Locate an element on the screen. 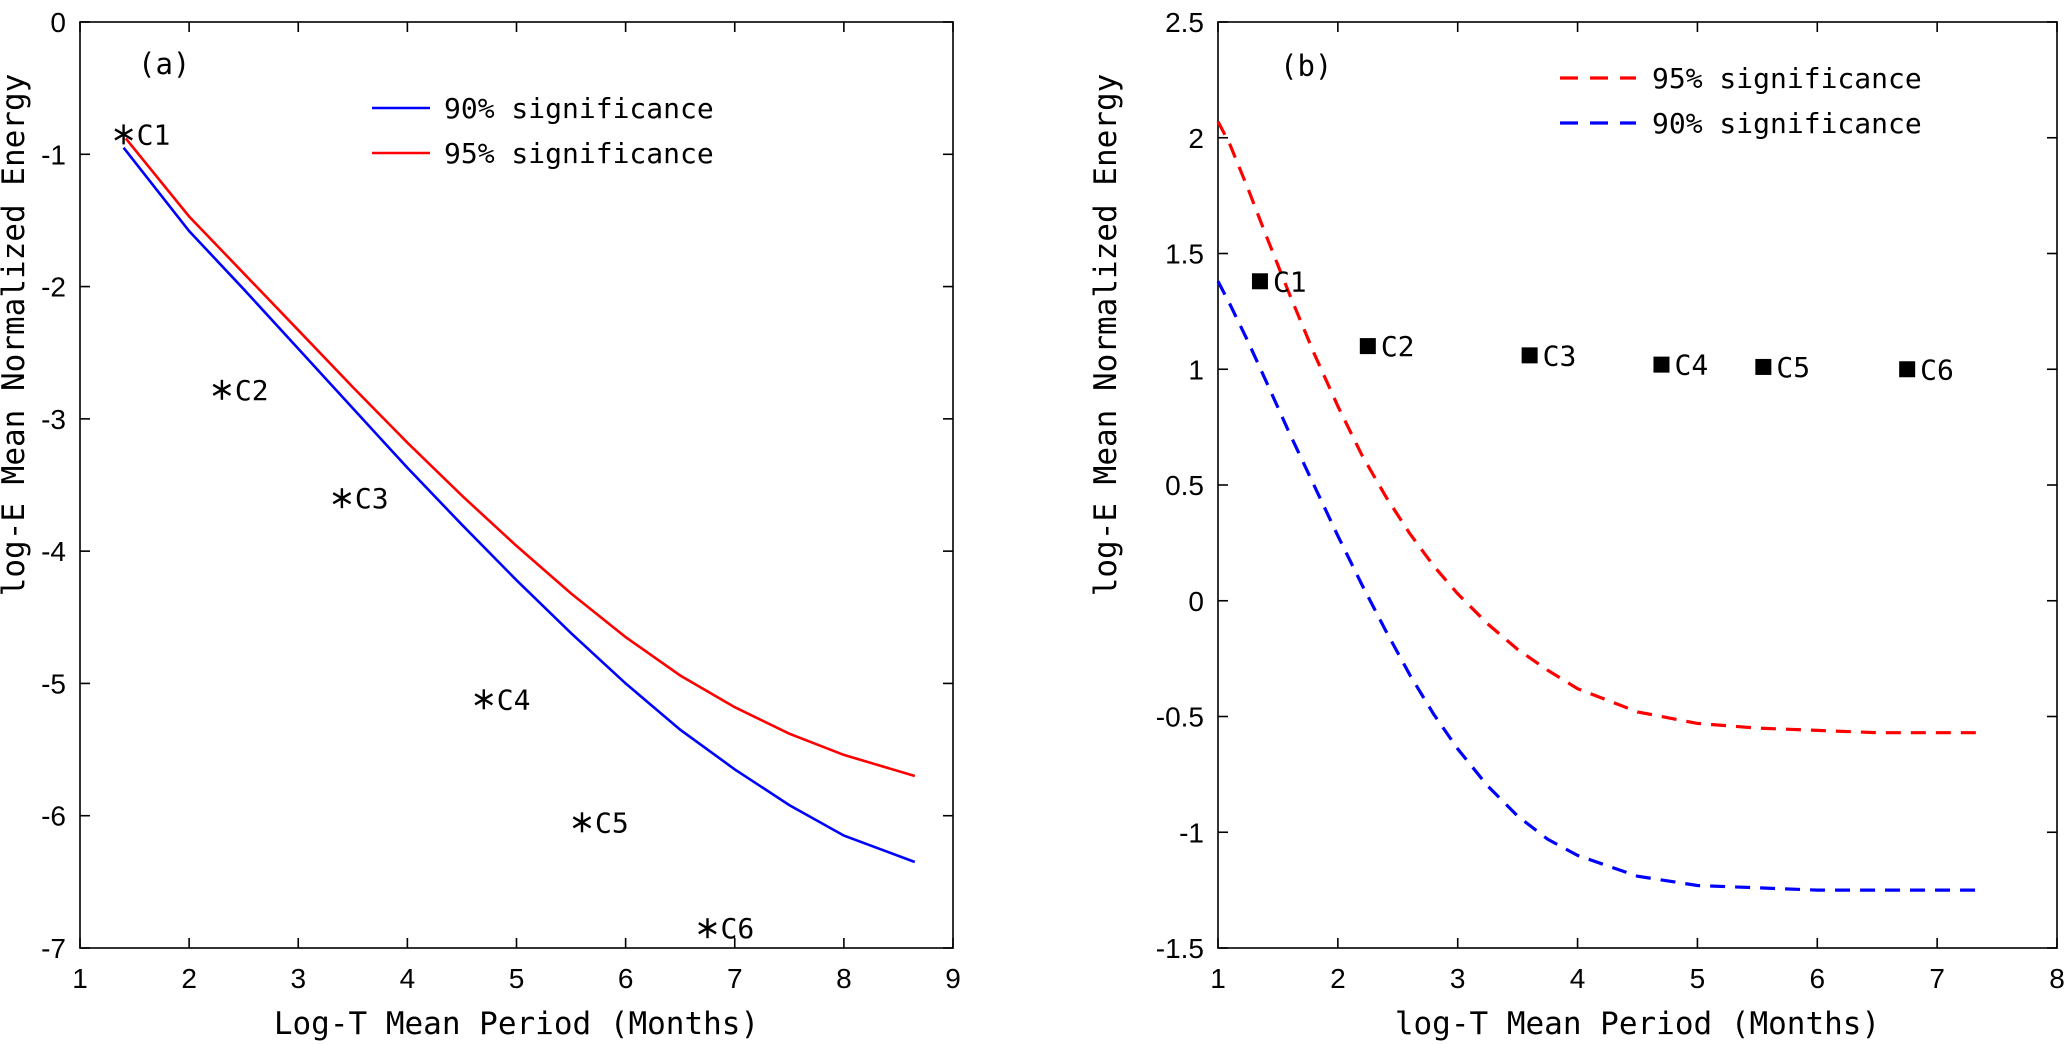 This screenshot has width=2067, height=1045. x-axis-label-a: Log-T Mean Period (Months) is located at coordinates (516, 1024).